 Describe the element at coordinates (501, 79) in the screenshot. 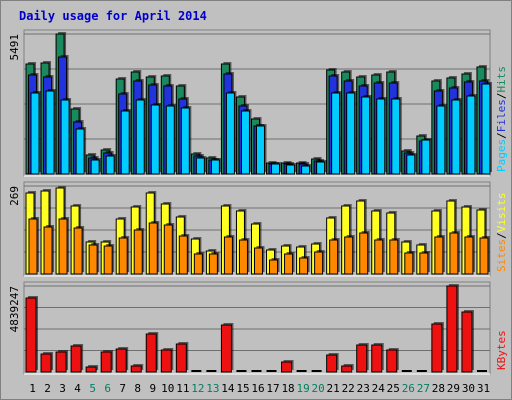

I see `legend-hits: Hits` at that location.